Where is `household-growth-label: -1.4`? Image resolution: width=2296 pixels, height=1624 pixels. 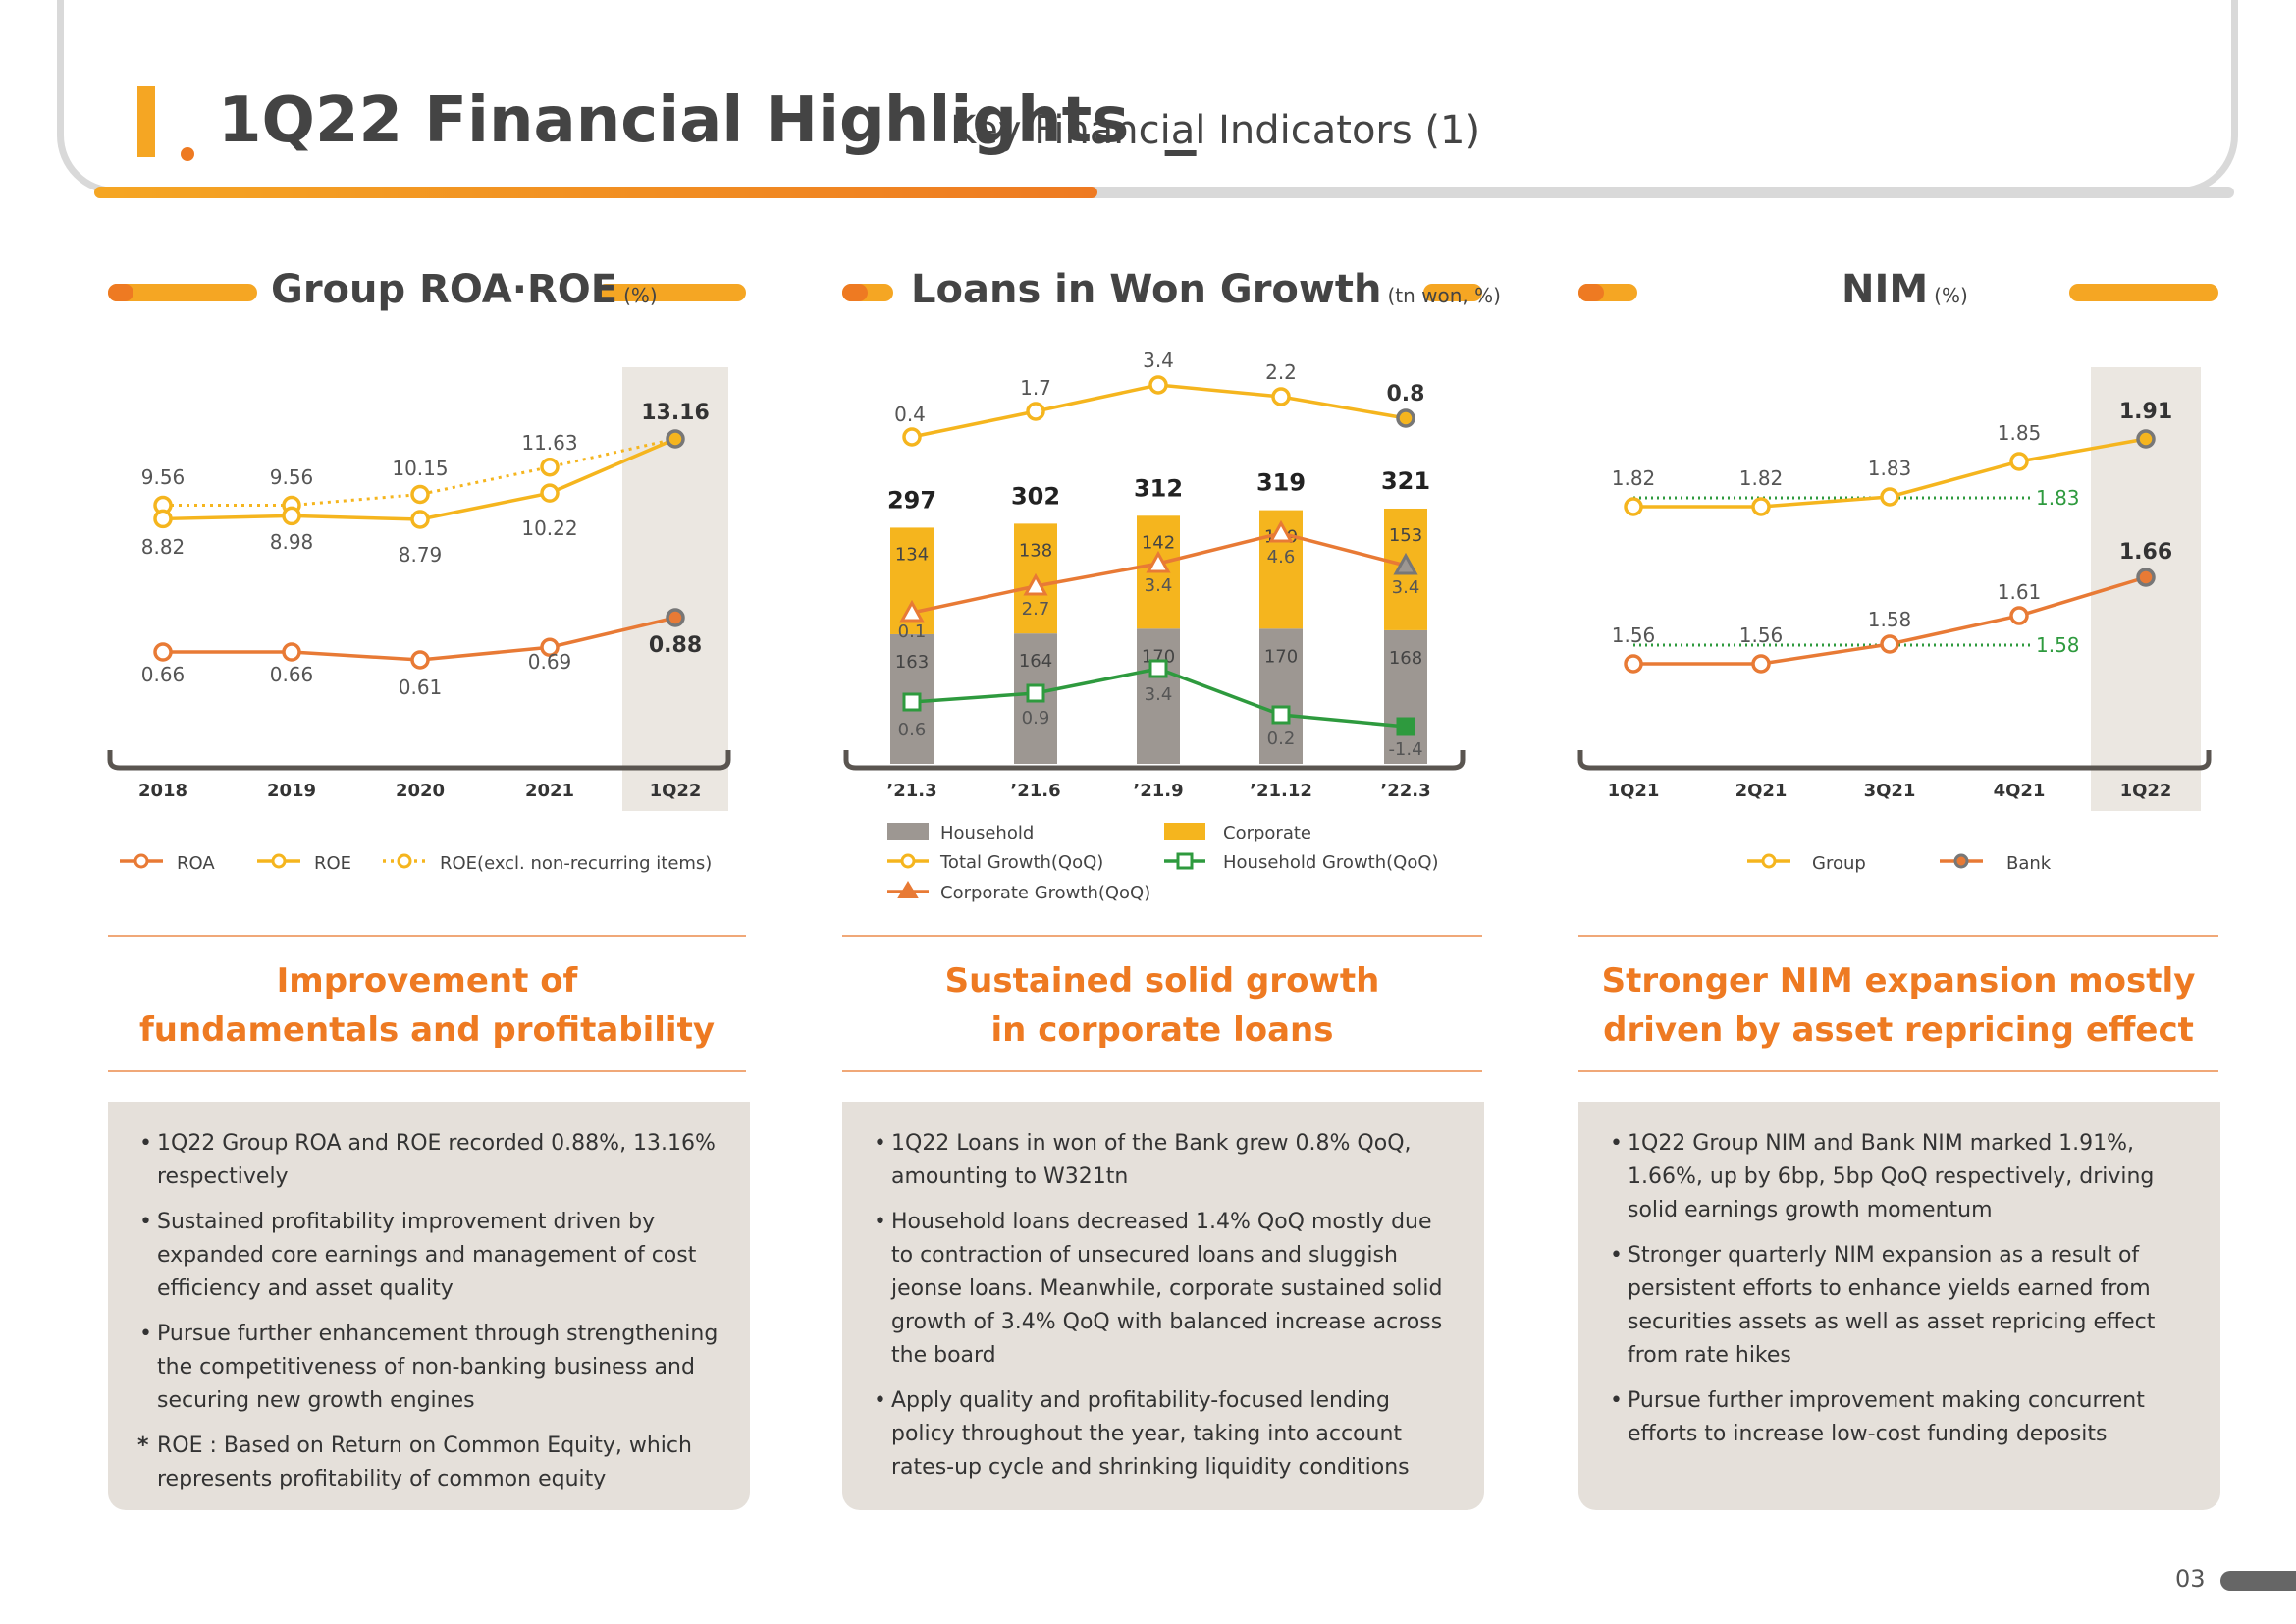 household-growth-label: -1.4 is located at coordinates (1405, 749).